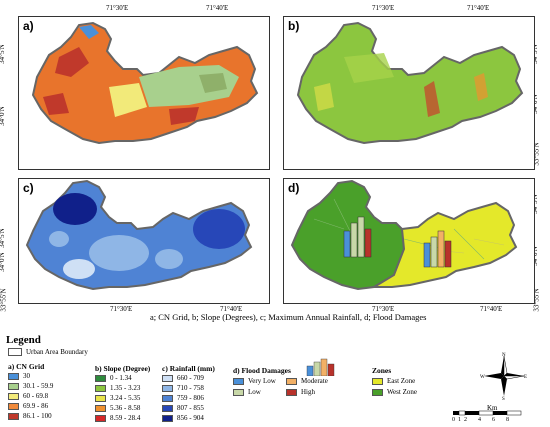 This screenshot has width=550, height=427. What do you see at coordinates (493, 420) in the screenshot?
I see `scale-tick-label: 6` at bounding box center [493, 420].